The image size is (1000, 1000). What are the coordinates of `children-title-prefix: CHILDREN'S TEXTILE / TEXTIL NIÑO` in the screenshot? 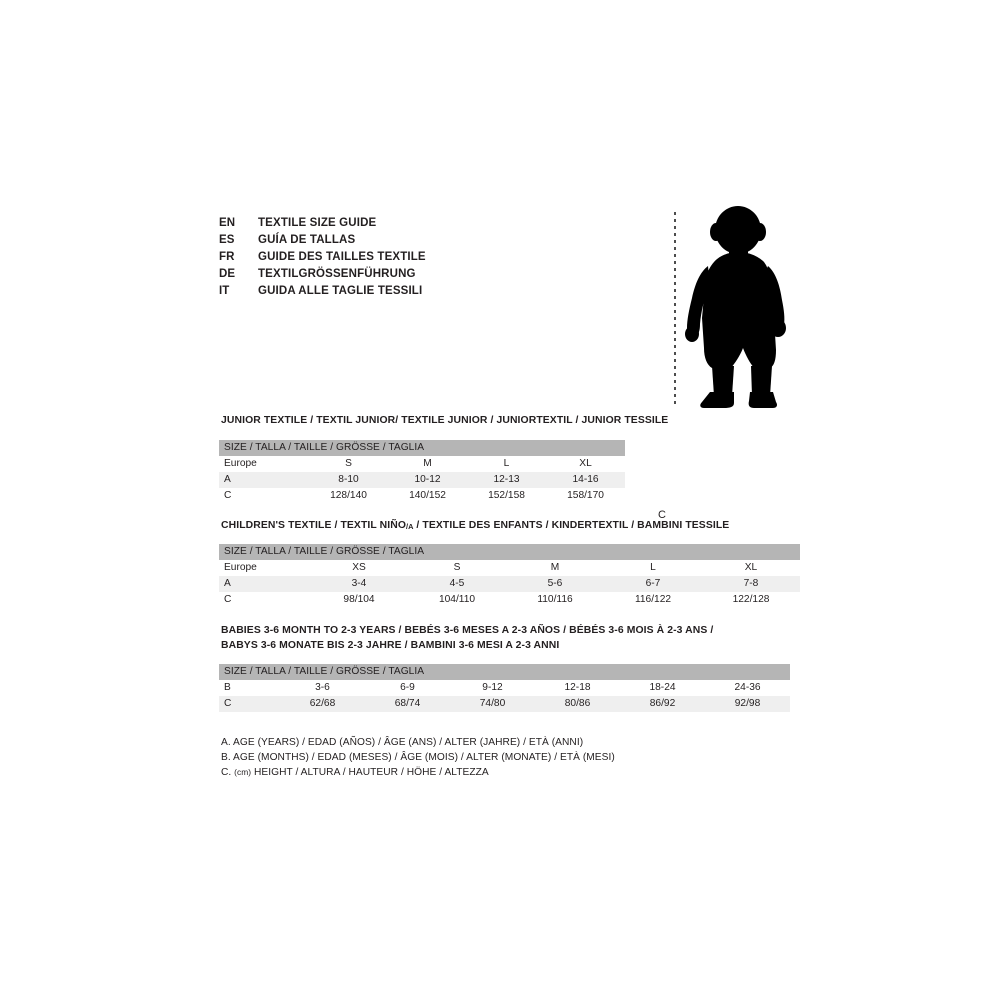 It's located at (314, 525).